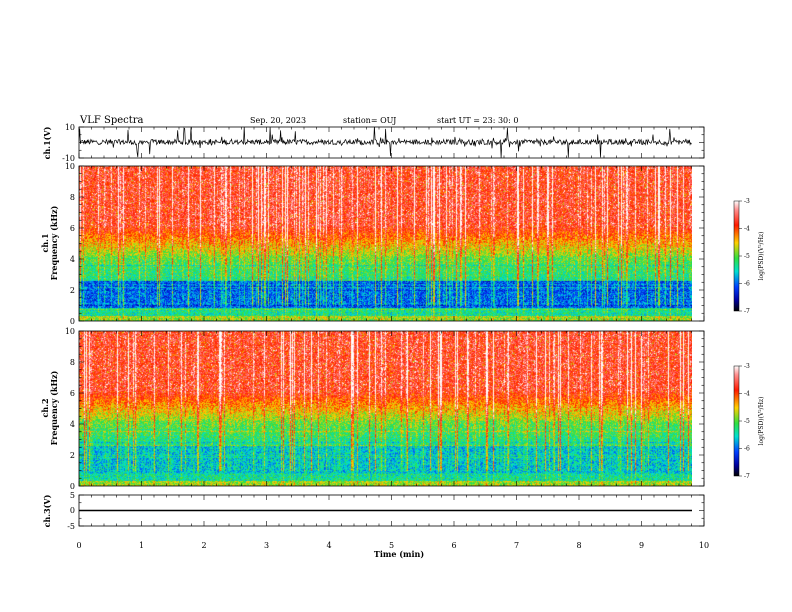  I want to click on ch2-spectrogram-ylabel-top: ch.2, so click(45, 407).